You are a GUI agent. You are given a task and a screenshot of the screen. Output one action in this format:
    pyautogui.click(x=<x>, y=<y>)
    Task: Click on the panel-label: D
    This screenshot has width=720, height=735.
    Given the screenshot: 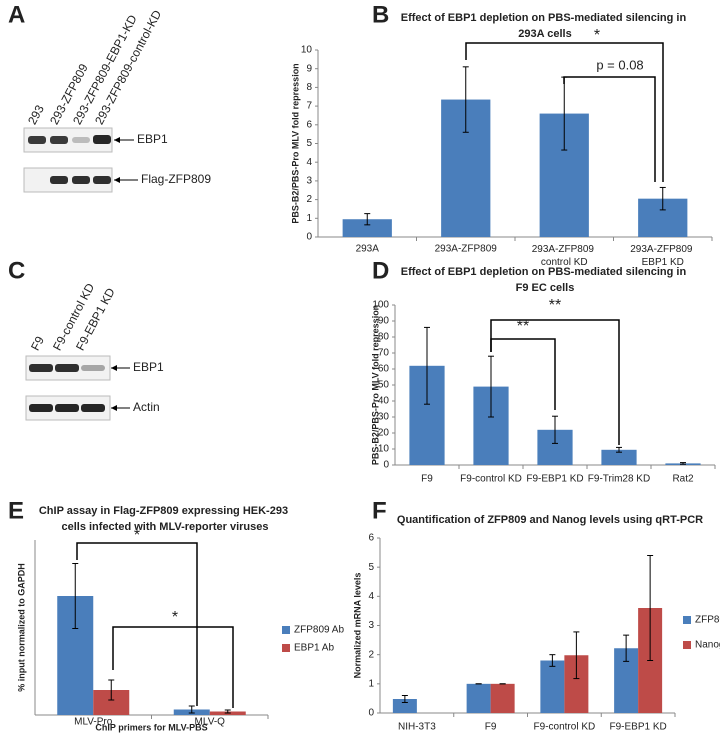 What is the action you would take?
    pyautogui.click(x=380, y=270)
    